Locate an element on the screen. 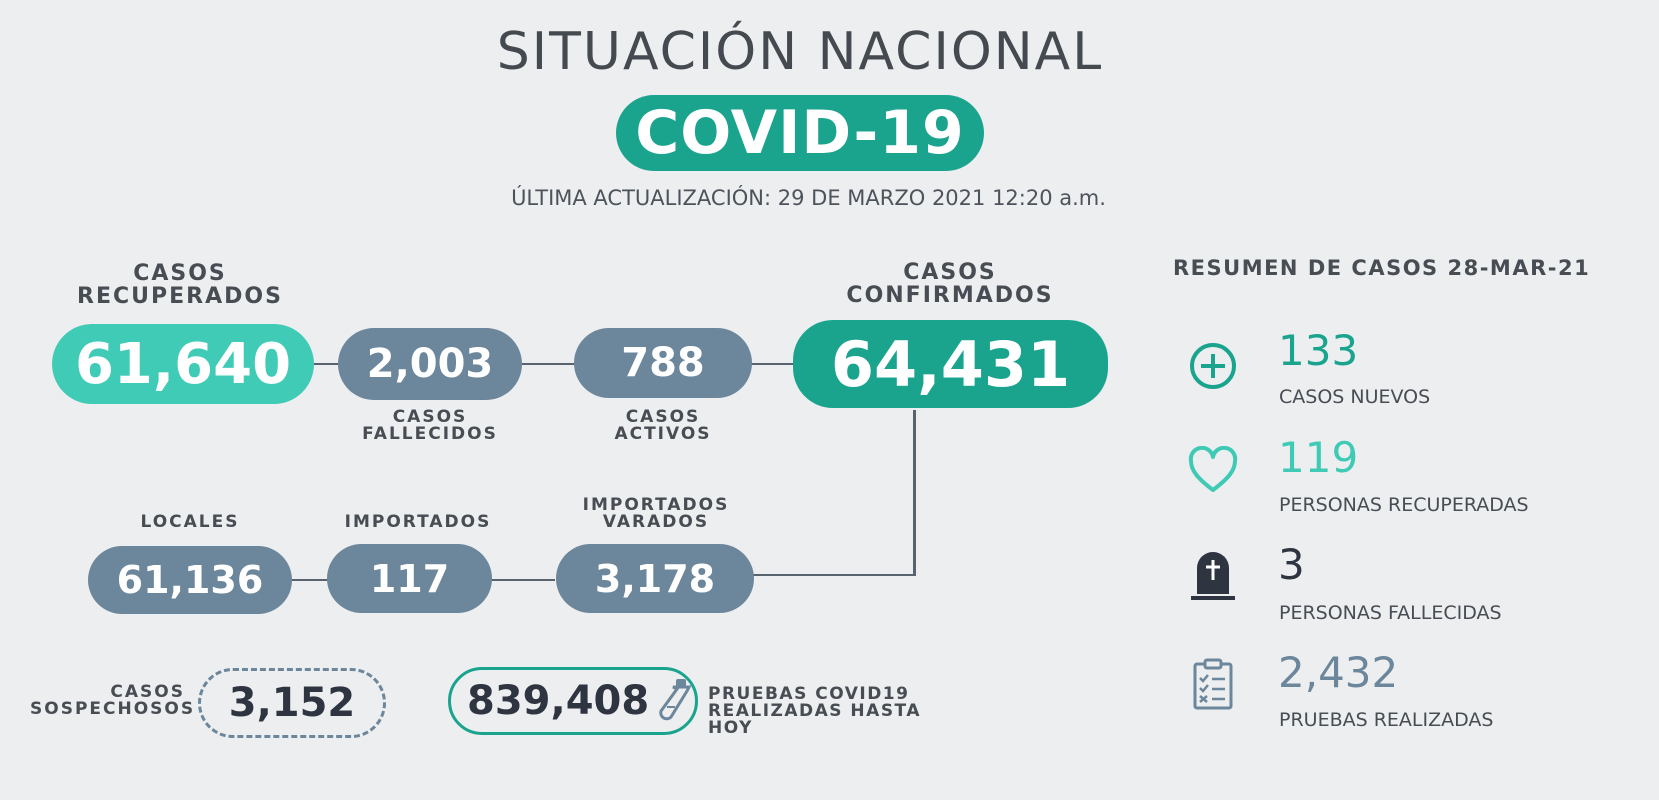  importados-label: IMPORTADOS is located at coordinates (418, 522).